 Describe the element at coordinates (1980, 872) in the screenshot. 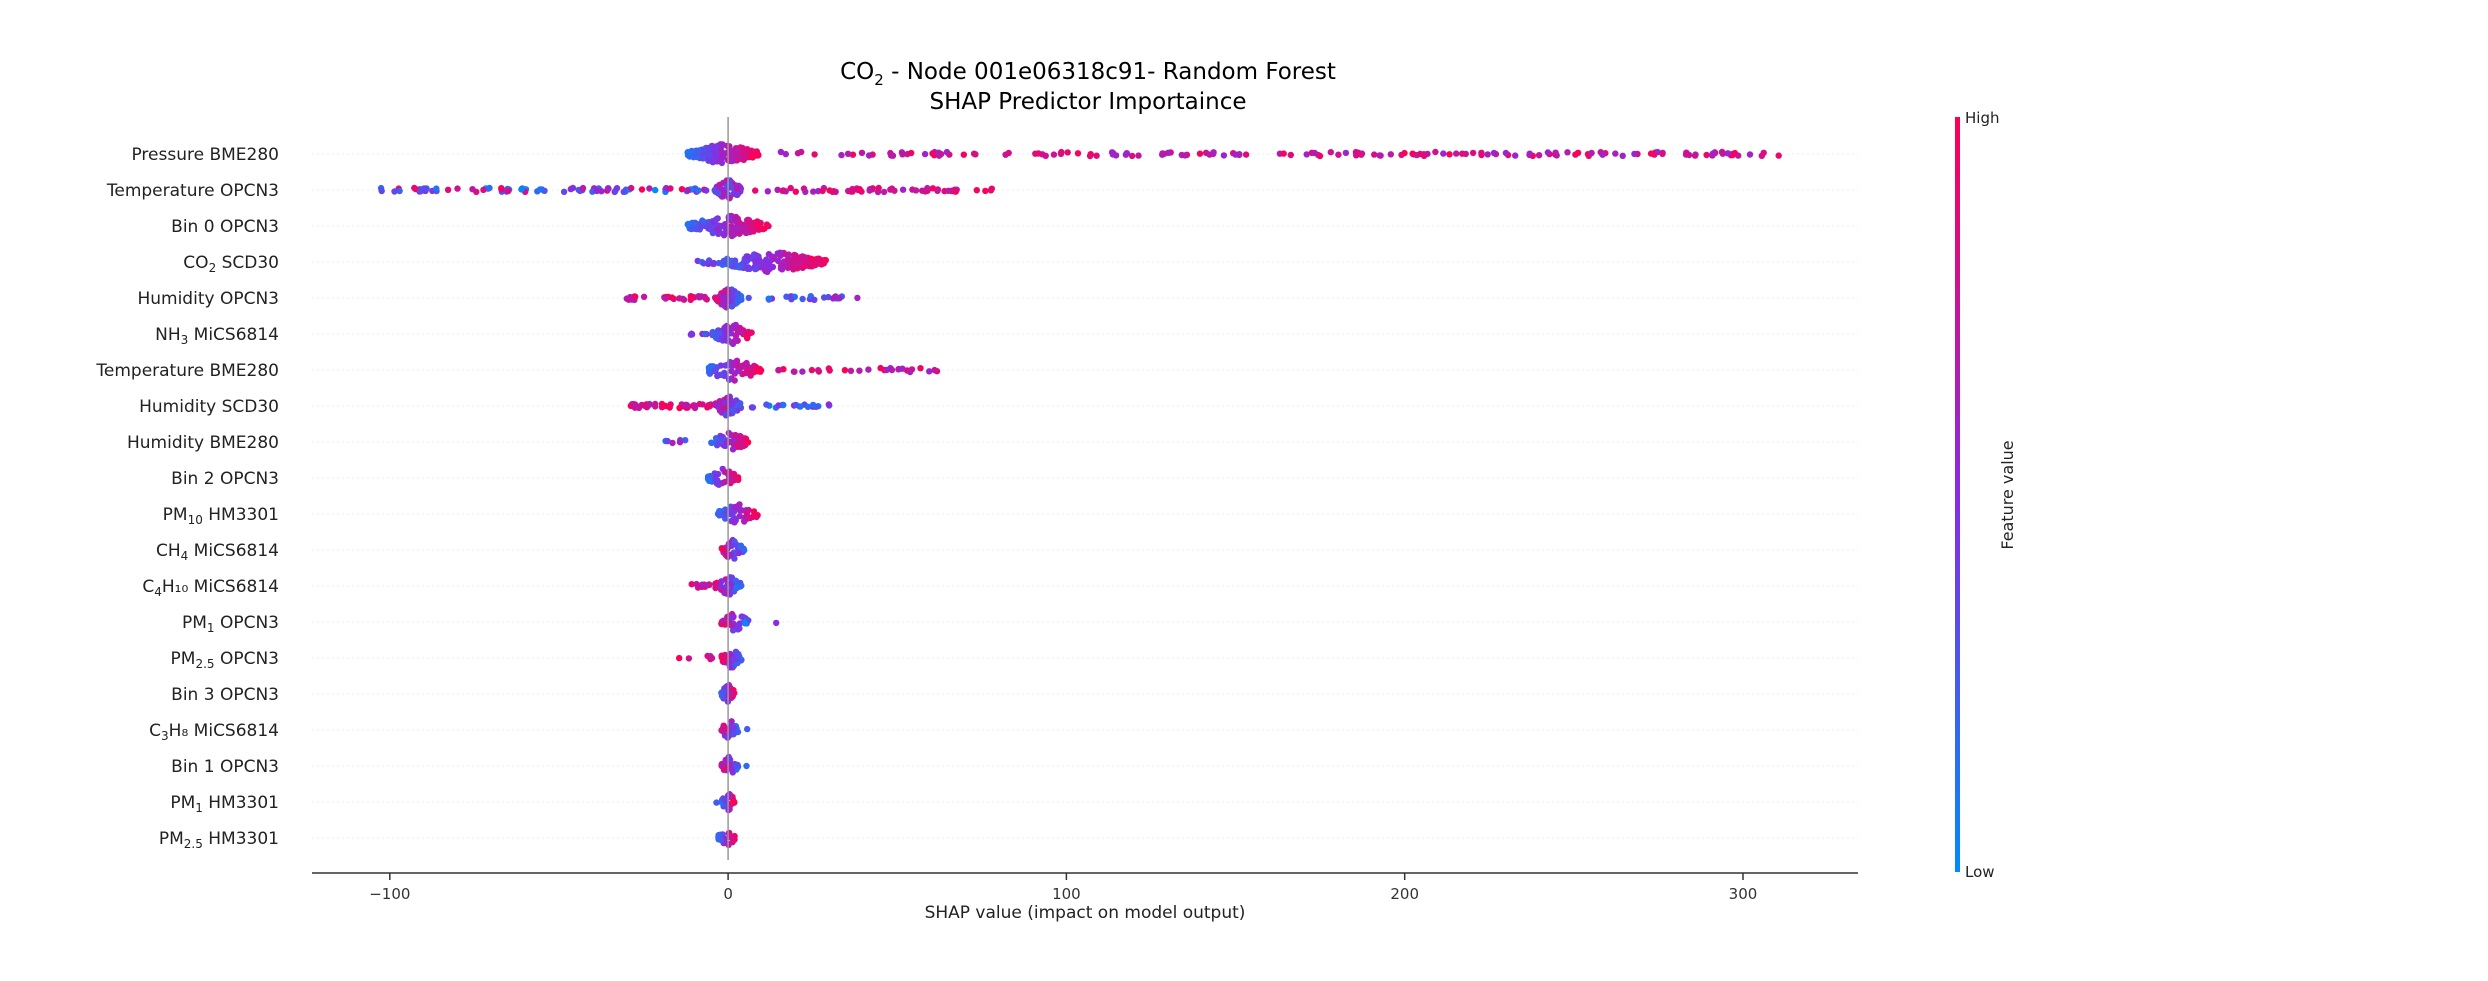

I see `colorbar-low-label: Low` at that location.